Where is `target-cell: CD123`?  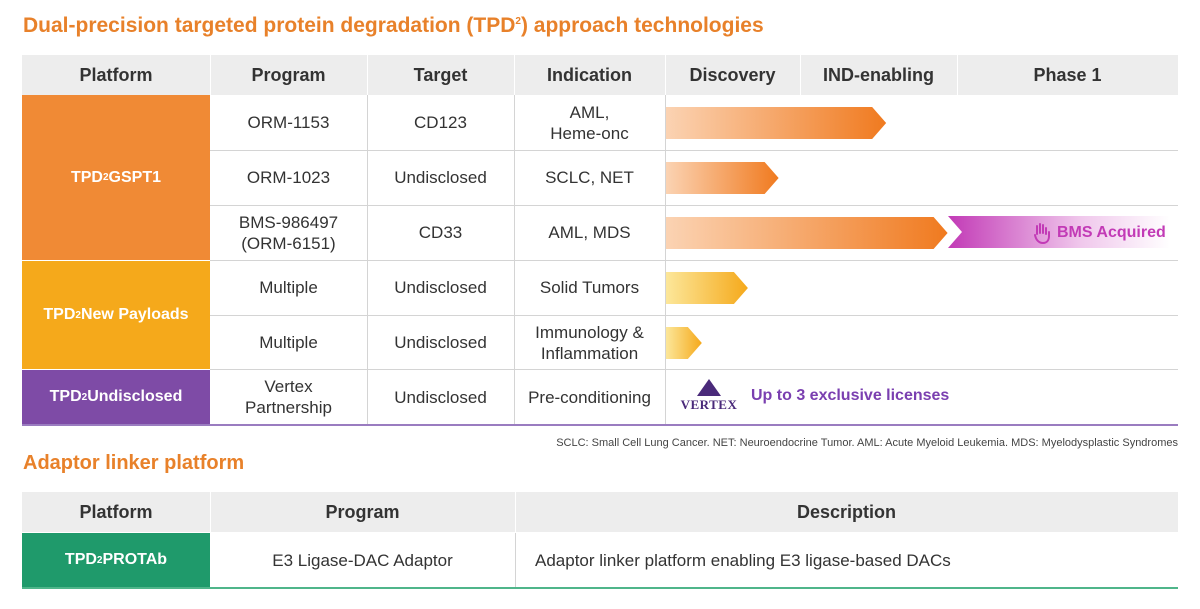
target-cell: CD123 is located at coordinates (440, 122).